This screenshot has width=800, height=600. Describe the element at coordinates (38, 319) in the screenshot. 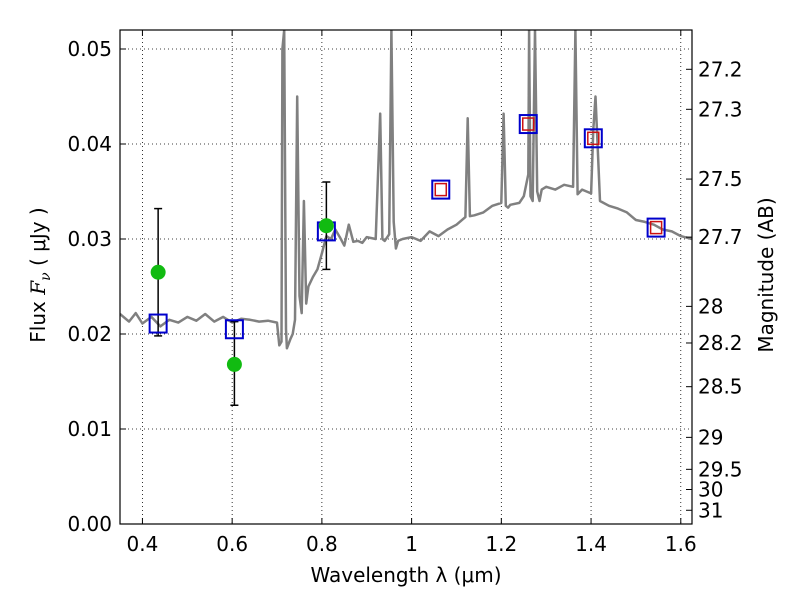

I see `y-axis-label-prefix: Flux` at that location.